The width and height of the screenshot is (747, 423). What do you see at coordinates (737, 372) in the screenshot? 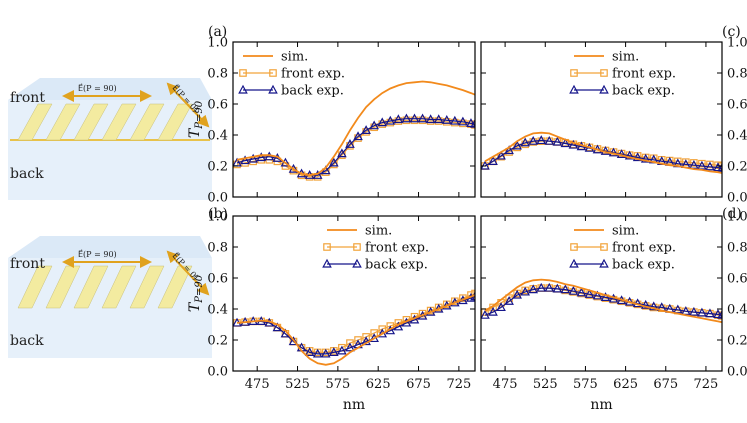
I see `y-tick-label: 0.0` at bounding box center [737, 372].